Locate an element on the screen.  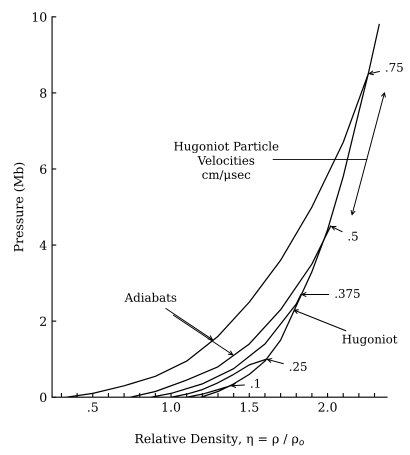
annotation: Adiabats is located at coordinates (150, 297).